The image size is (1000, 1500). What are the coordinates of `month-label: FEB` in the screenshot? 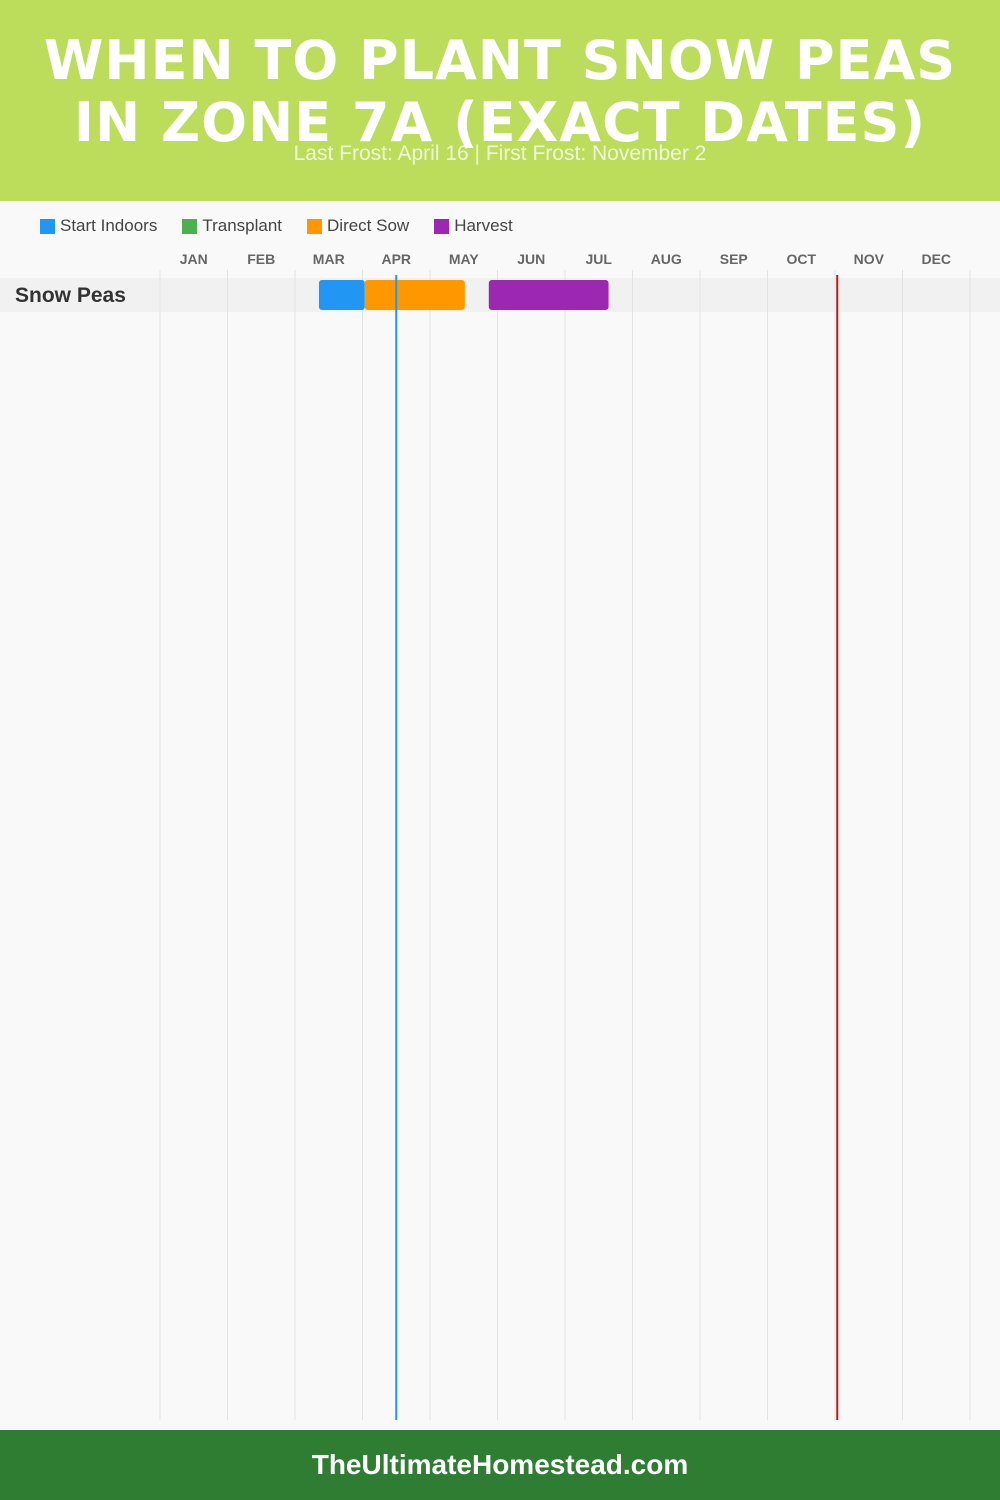 It's located at (261, 259).